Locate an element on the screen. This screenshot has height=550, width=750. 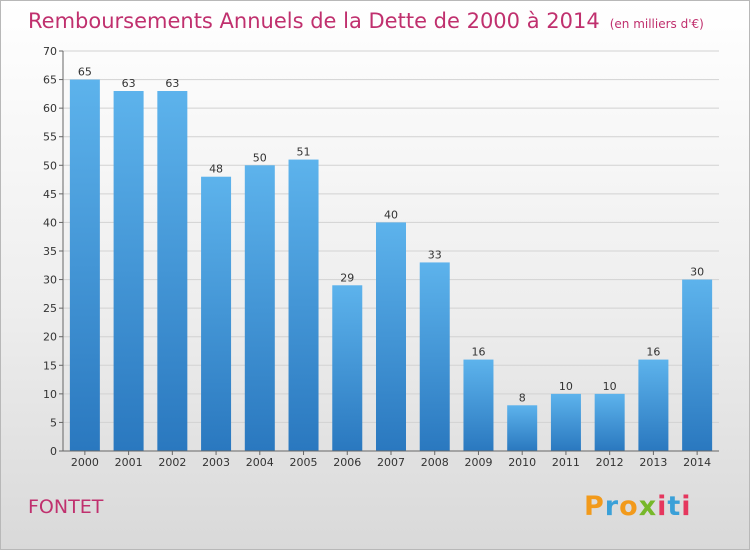
x-tick-label: 2000 is located at coordinates (85, 462).